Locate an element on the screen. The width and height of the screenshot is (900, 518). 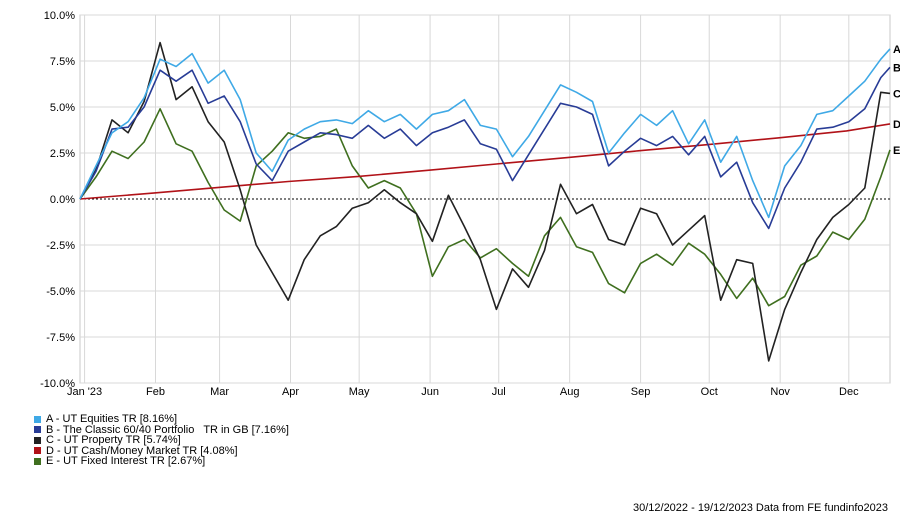
series-end-label-b: B is located at coordinates (896, 68).